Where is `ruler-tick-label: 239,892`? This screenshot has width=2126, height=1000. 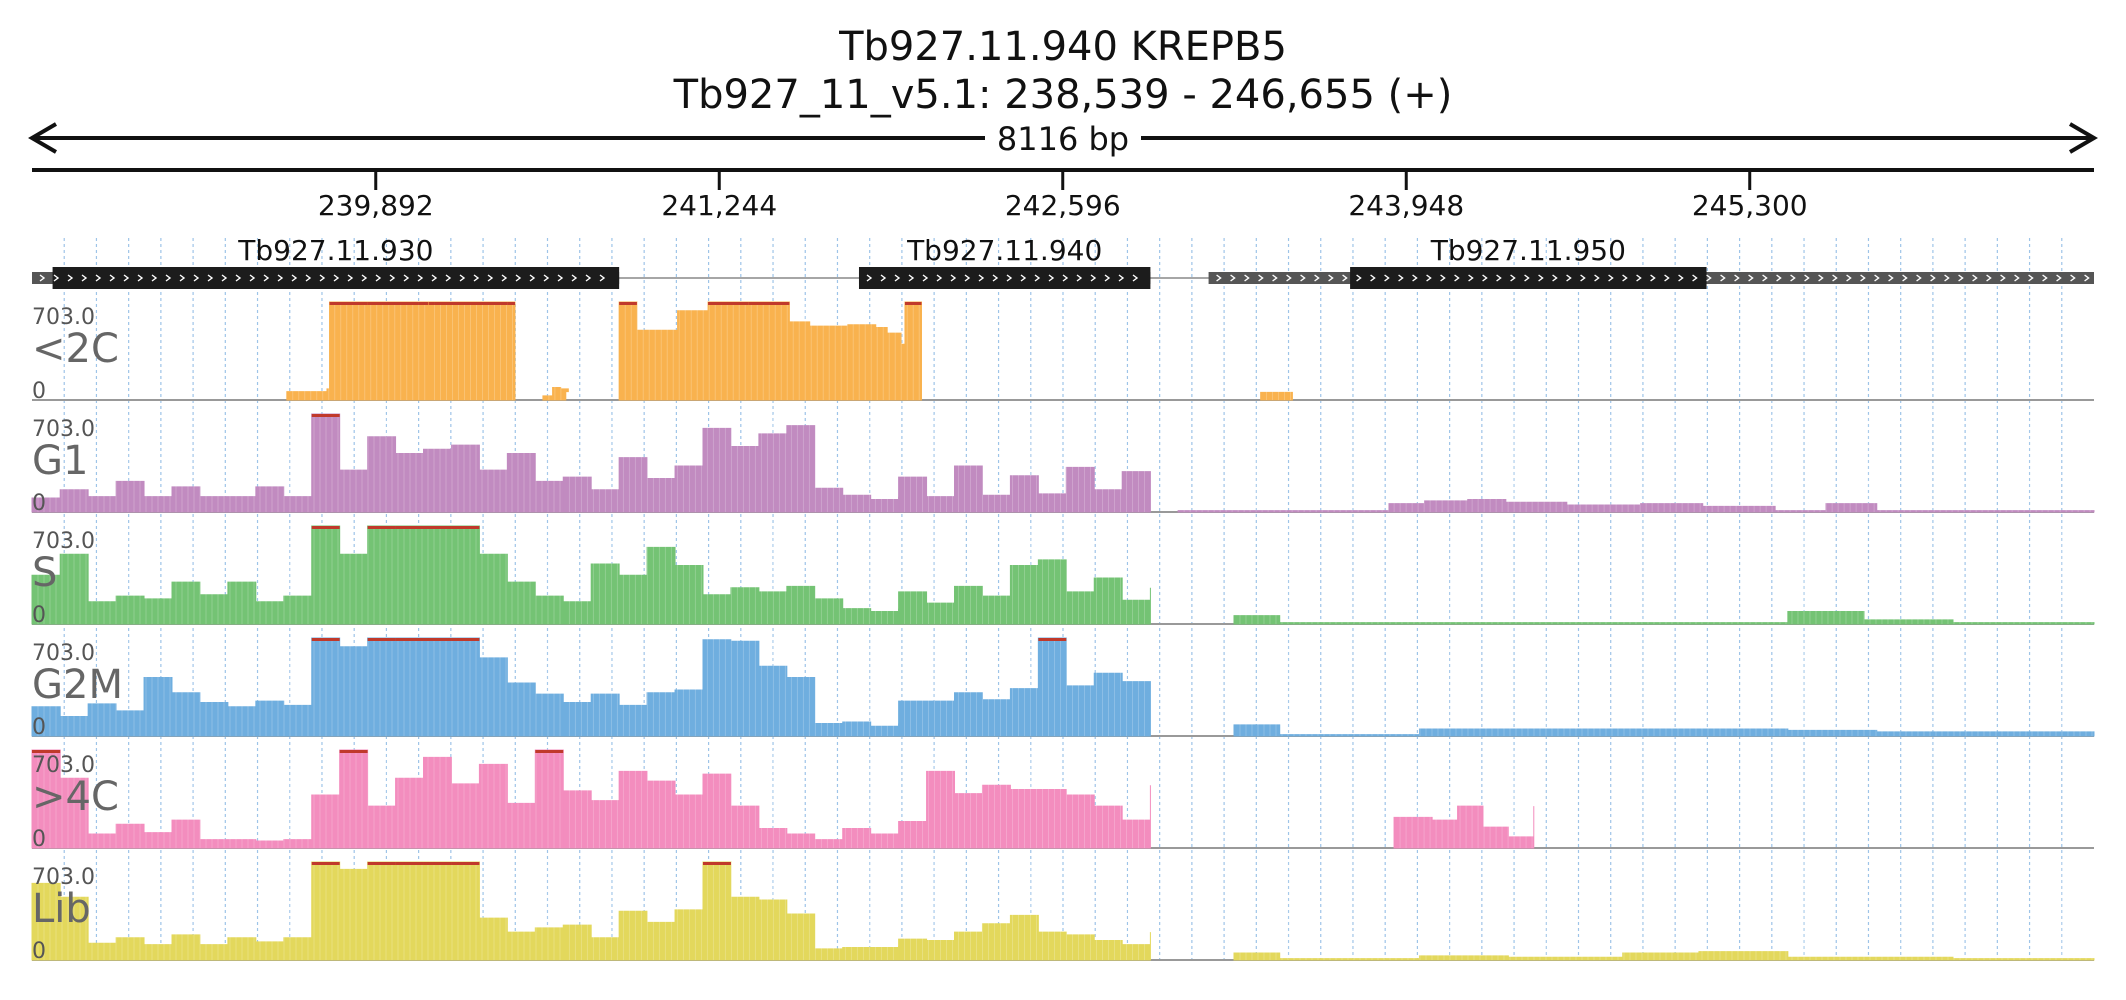
ruler-tick-label: 239,892 is located at coordinates (376, 205).